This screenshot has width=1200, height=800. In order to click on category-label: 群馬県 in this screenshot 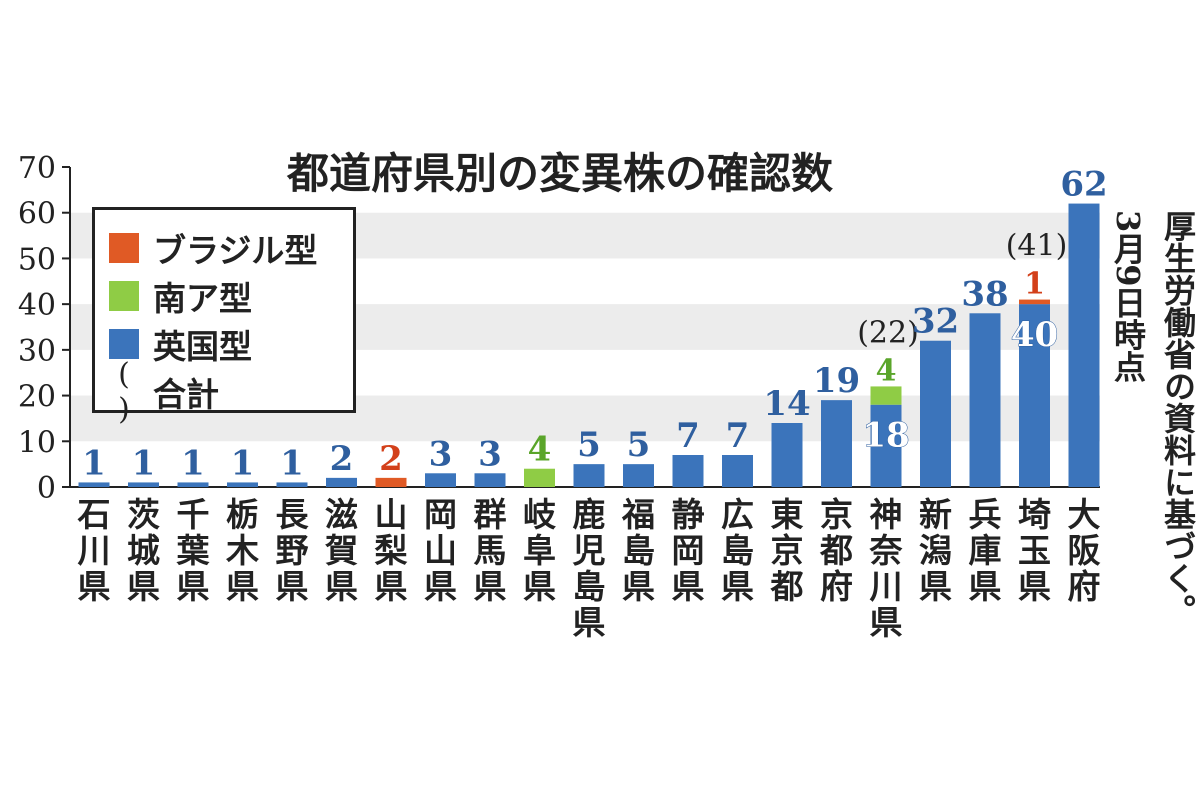, I will do `click(490, 550)`.